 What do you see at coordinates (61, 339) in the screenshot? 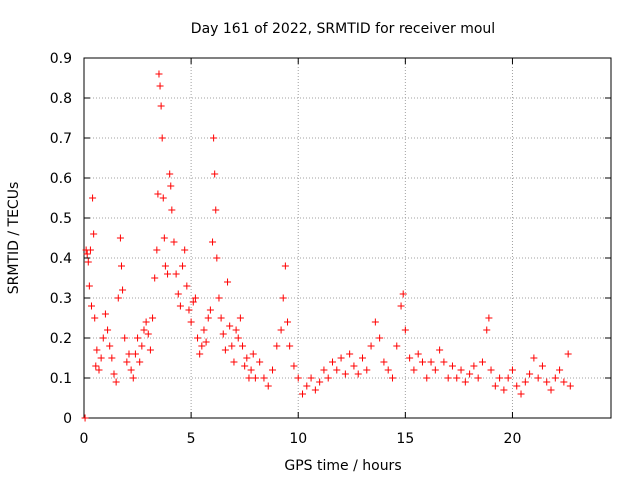
I see `y-tick-label: 0.2` at bounding box center [61, 339].